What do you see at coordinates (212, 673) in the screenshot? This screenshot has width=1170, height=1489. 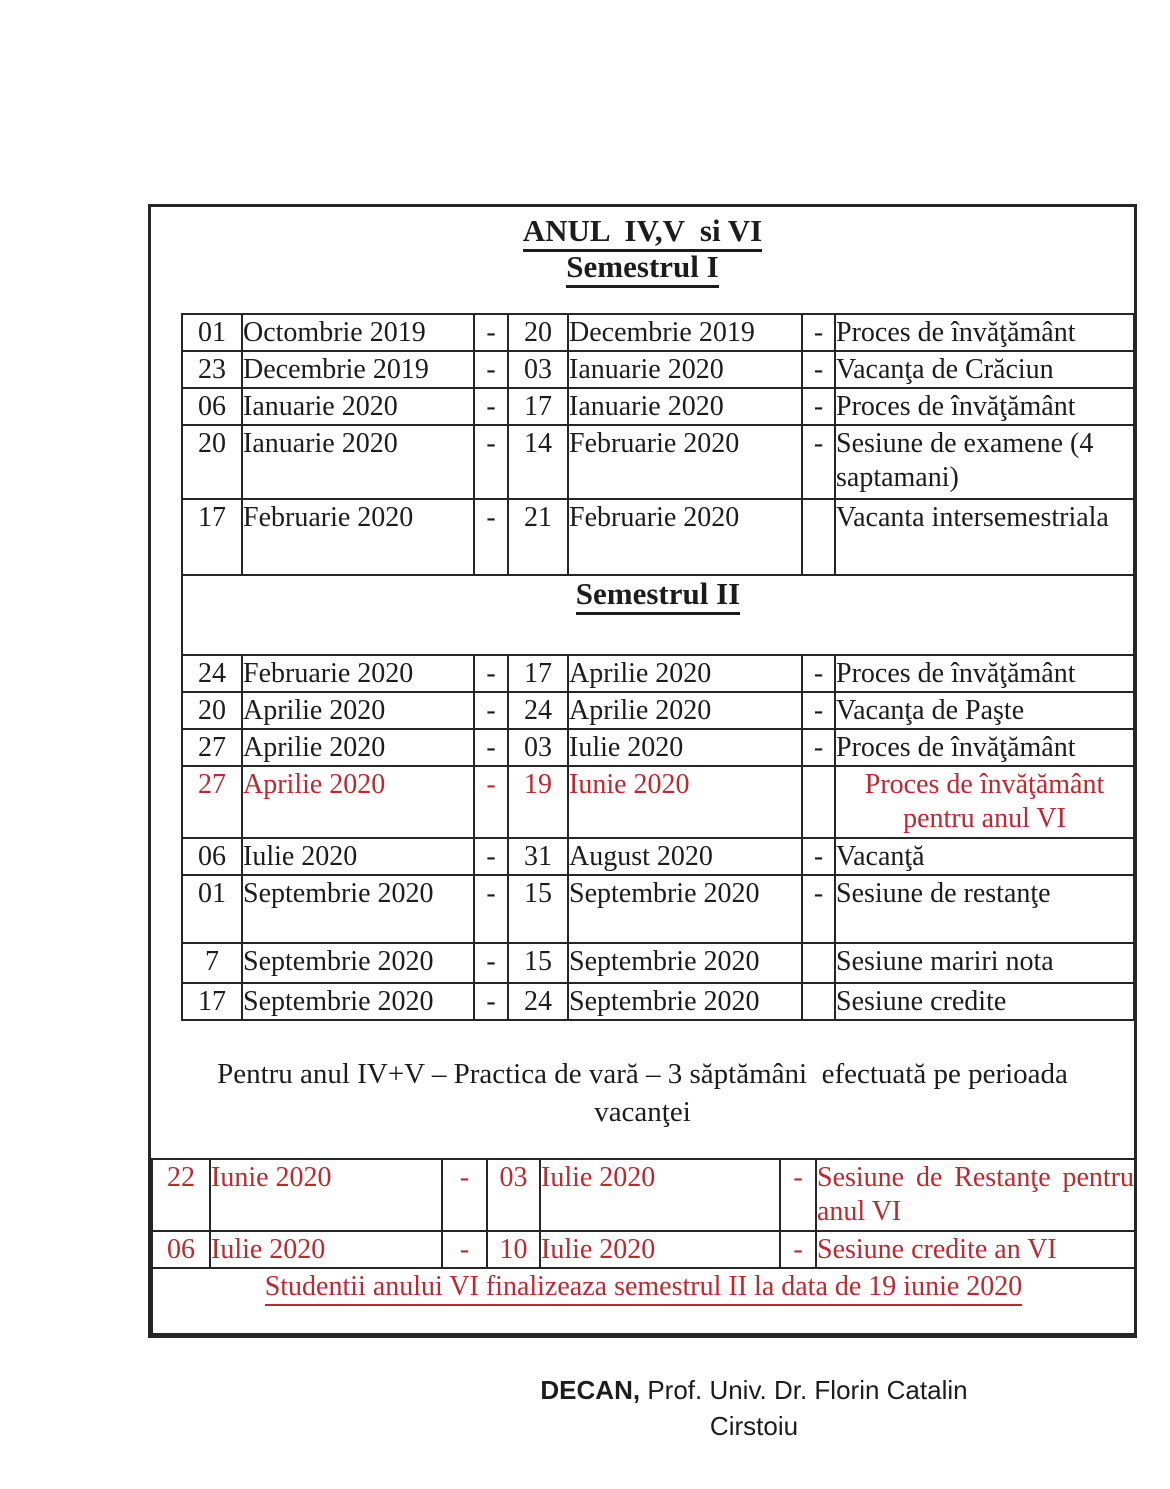 I see `start-day-cell: 24` at bounding box center [212, 673].